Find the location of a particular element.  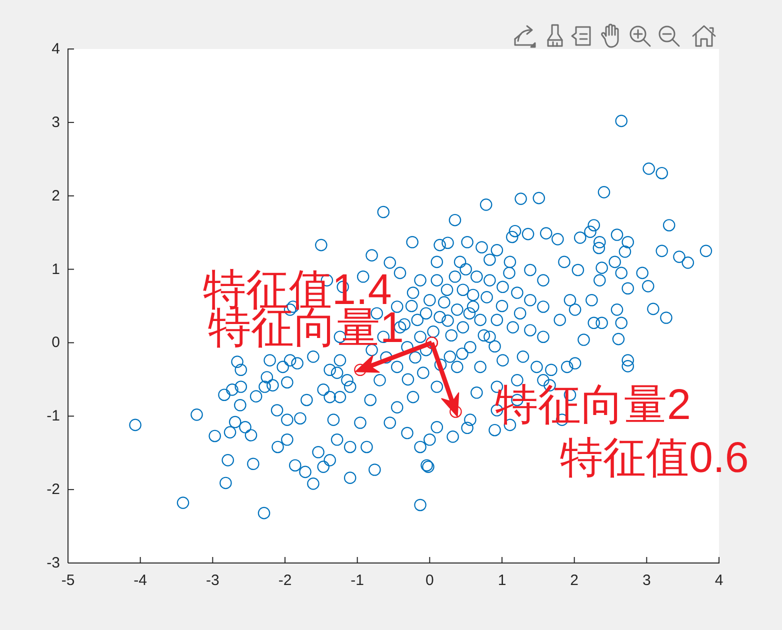

y-tick-label: -3 is located at coordinates (53, 563).